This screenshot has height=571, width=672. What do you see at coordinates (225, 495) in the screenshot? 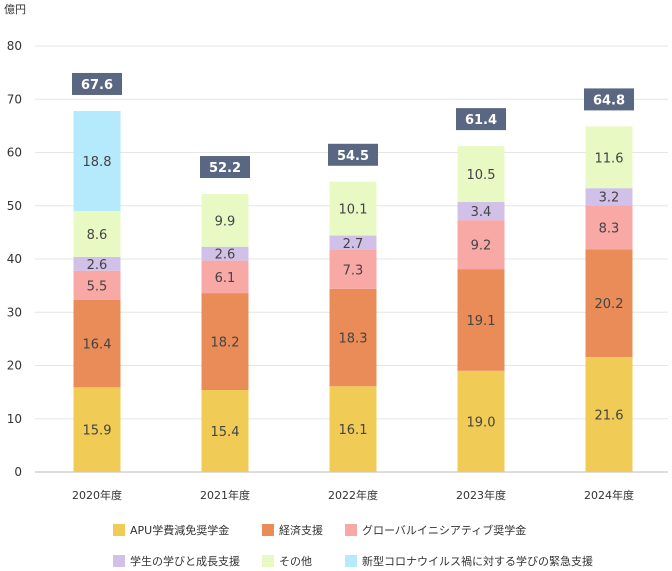
I see `x-tick-label: 2021年度` at bounding box center [225, 495].